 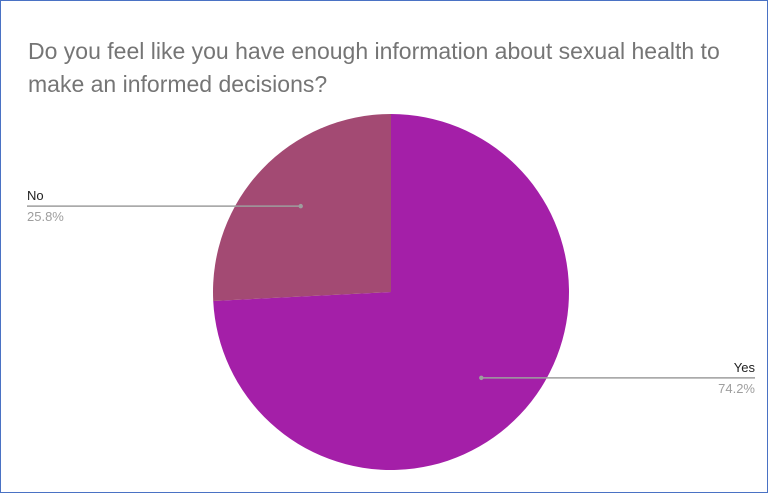 What do you see at coordinates (300, 206) in the screenshot?
I see `leader-dot-no` at bounding box center [300, 206].